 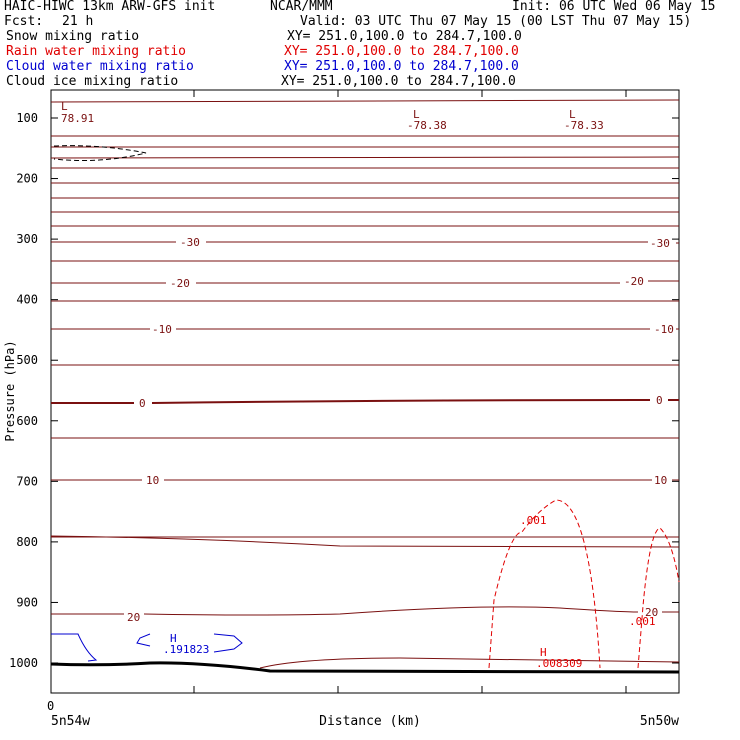 I want to click on y-tick-label: 800, so click(x=27, y=542).